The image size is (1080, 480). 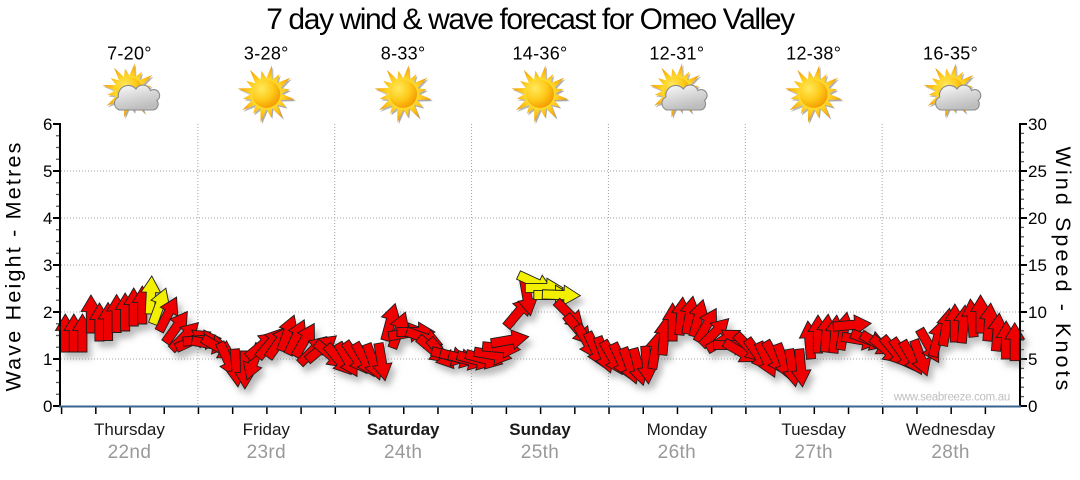 What do you see at coordinates (951, 429) in the screenshot?
I see `svg-text: Wednesday` at bounding box center [951, 429].